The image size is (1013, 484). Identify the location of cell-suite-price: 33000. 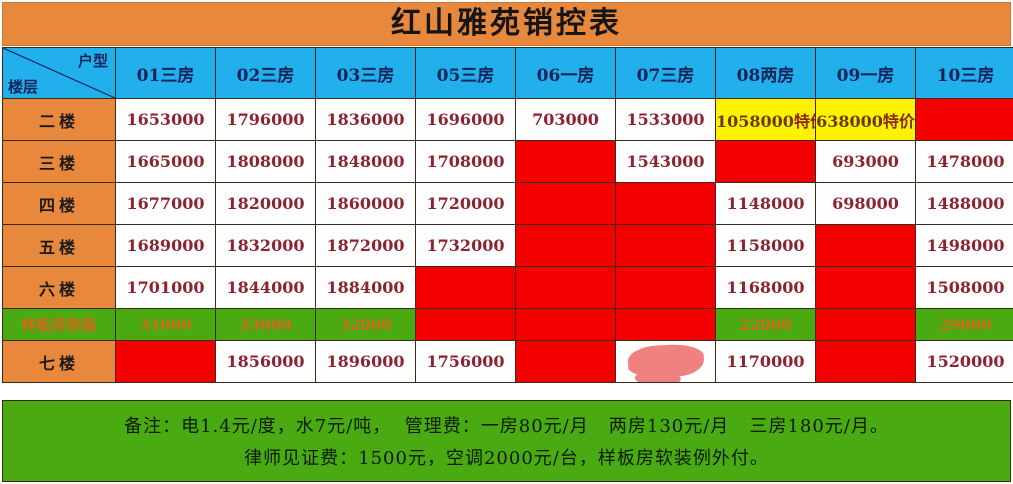
(265, 324).